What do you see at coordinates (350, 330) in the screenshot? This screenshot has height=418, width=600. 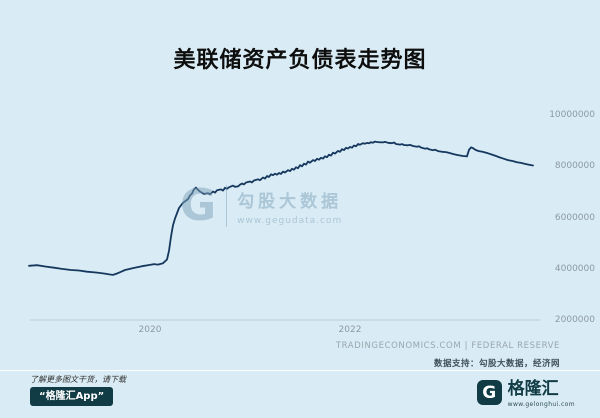 I see `x-axis-tick-label: 2022` at bounding box center [350, 330].